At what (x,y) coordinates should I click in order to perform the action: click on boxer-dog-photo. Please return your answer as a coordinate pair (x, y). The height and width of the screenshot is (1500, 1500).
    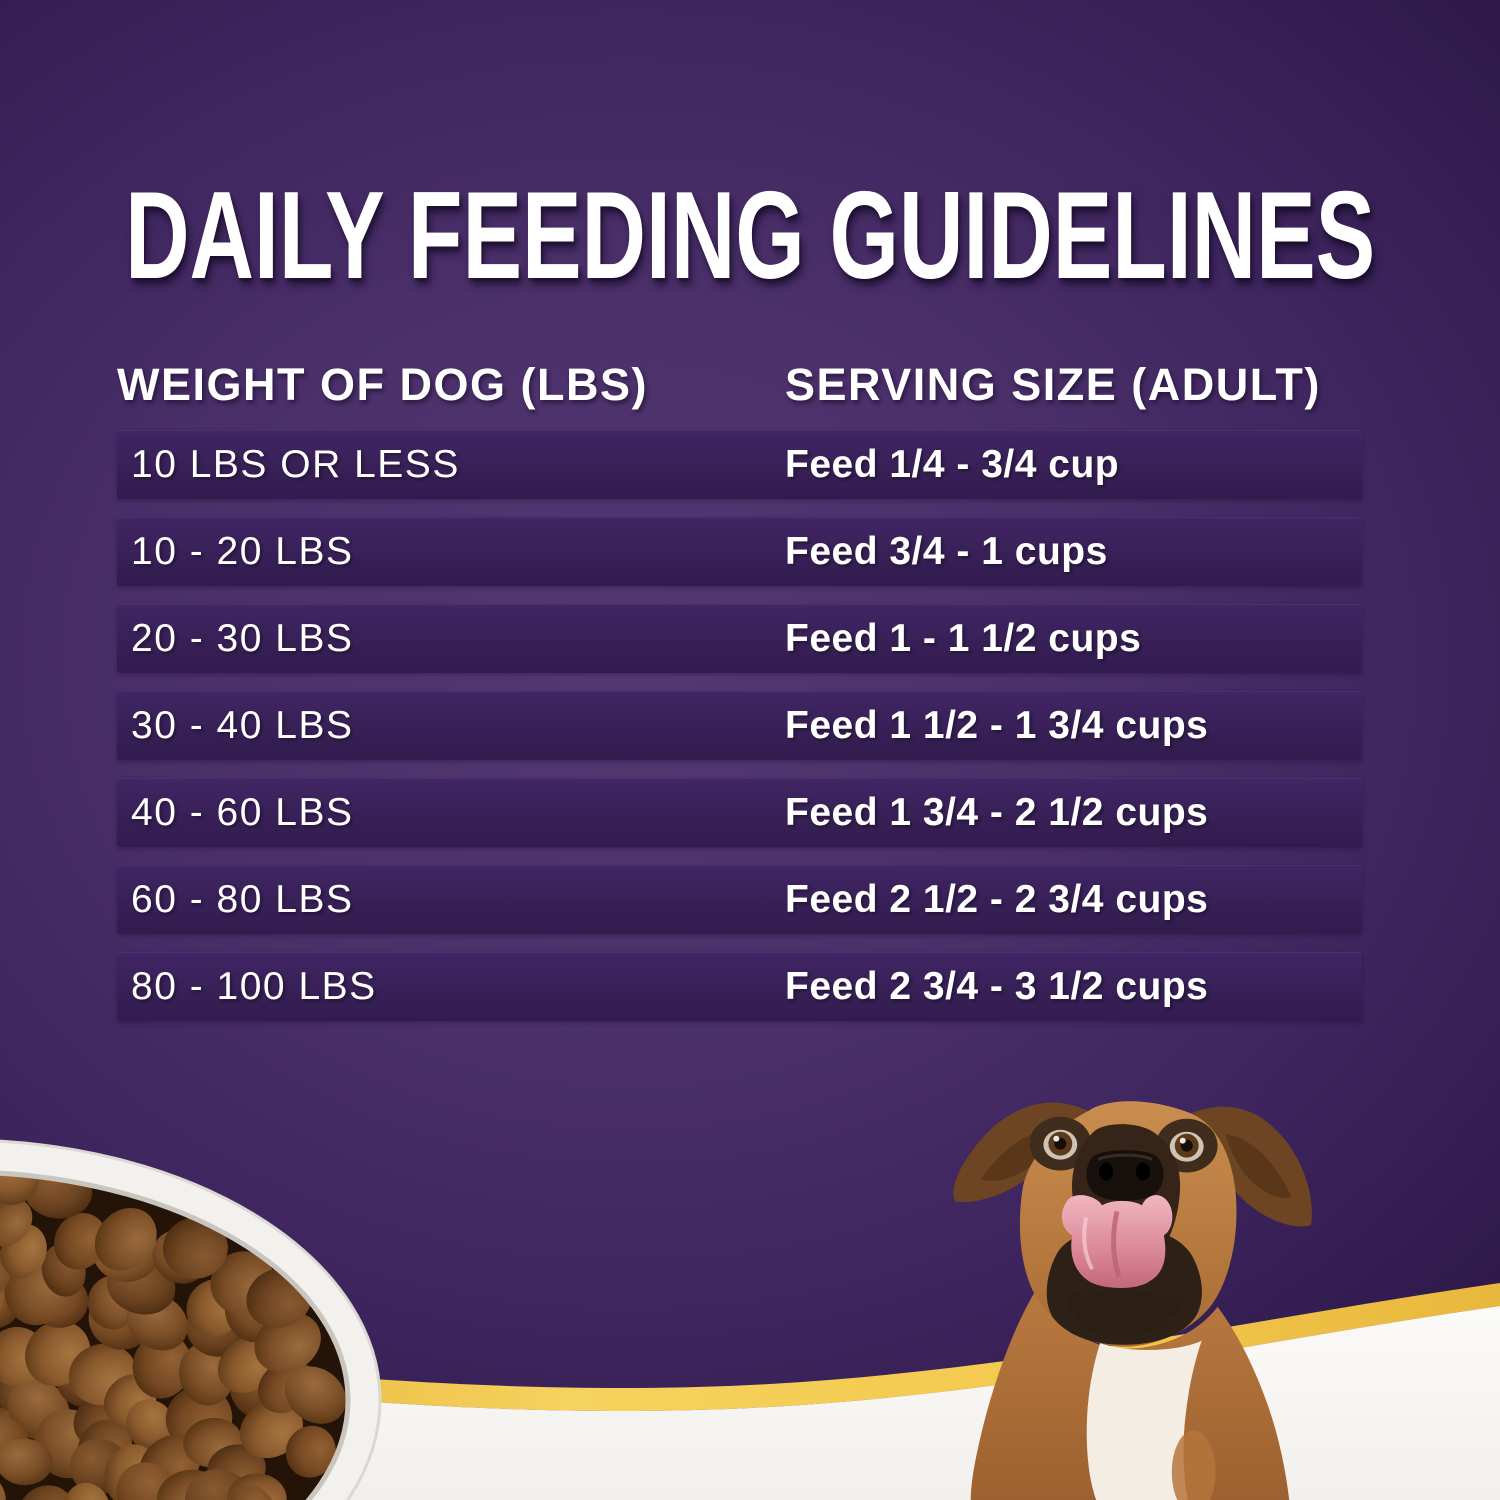
    Looking at the image, I should click on (1132, 1300).